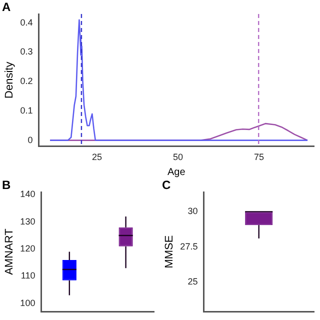 This screenshot has height=320, width=320. I want to click on chart-title: A, so click(6, 7).